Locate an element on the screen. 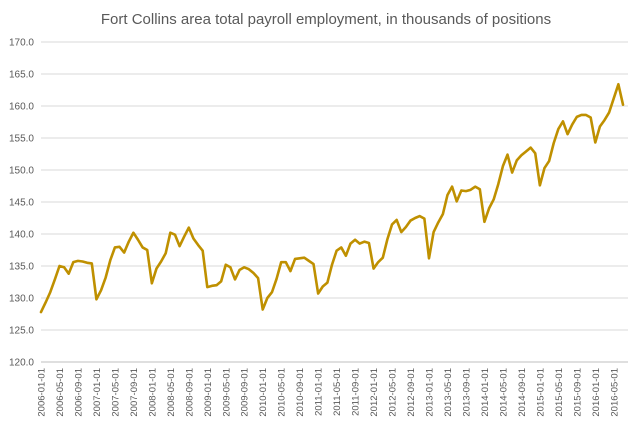 The height and width of the screenshot is (425, 640). x-tick-label: 2006-01-01 is located at coordinates (42, 392).